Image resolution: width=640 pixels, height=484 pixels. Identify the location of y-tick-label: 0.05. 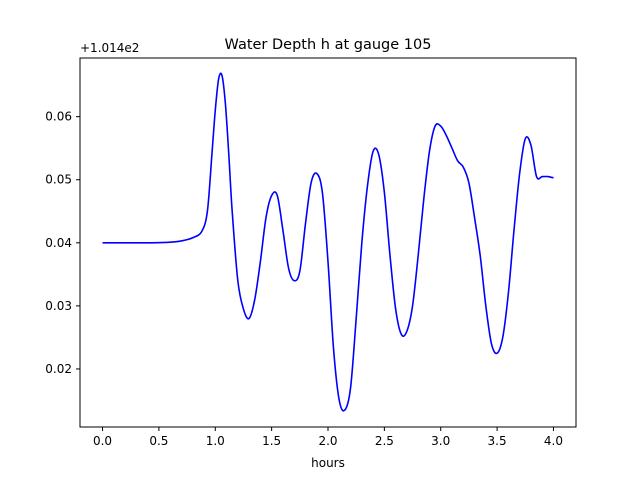
(58, 180).